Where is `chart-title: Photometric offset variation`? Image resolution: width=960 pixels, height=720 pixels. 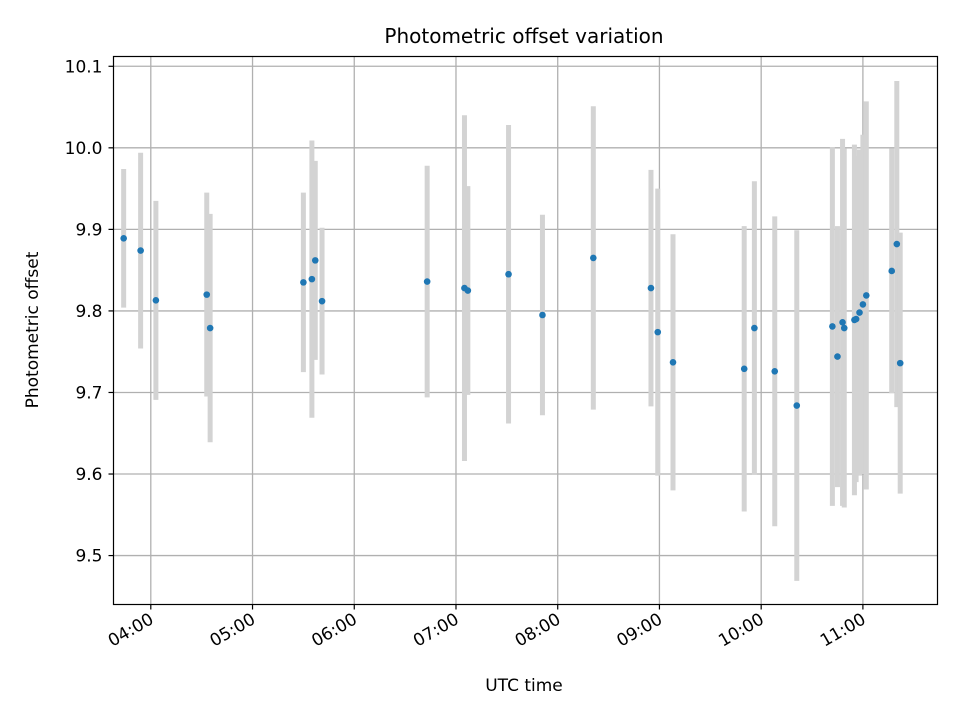
chart-title: Photometric offset variation is located at coordinates (523, 36).